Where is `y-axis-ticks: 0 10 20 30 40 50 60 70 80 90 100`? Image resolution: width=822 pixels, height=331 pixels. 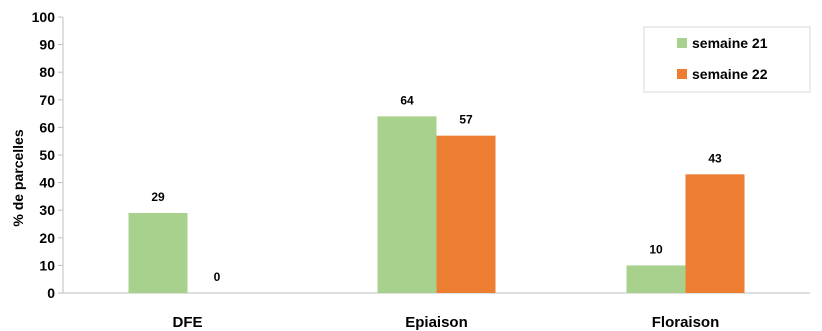
y-axis-ticks: 0 10 20 30 40 50 60 70 80 90 100 is located at coordinates (47, 155).